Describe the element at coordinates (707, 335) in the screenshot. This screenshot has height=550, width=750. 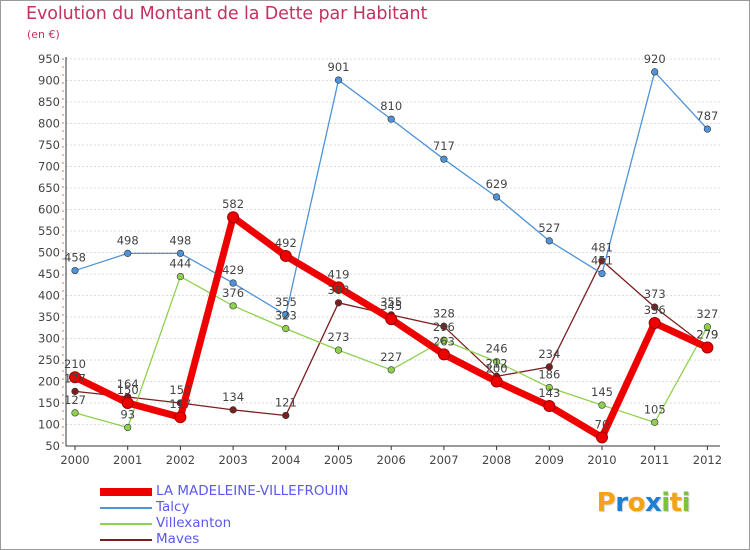
I see `data-label: 279` at that location.